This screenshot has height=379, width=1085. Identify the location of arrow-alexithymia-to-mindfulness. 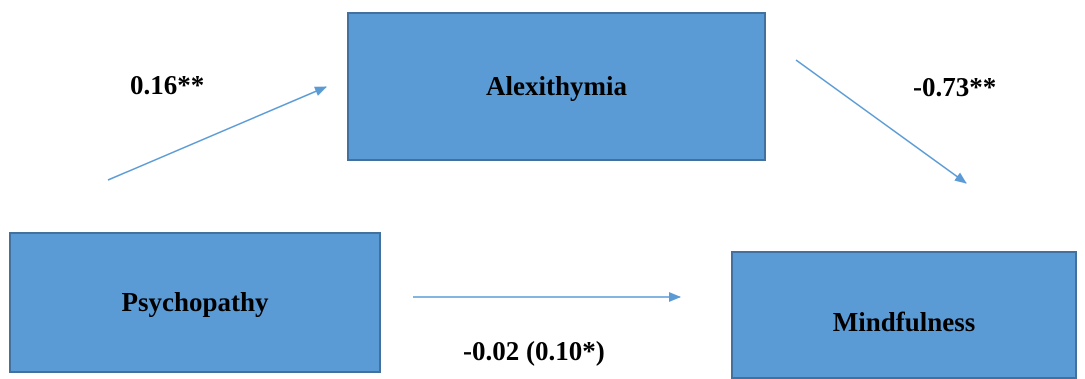
(881, 121).